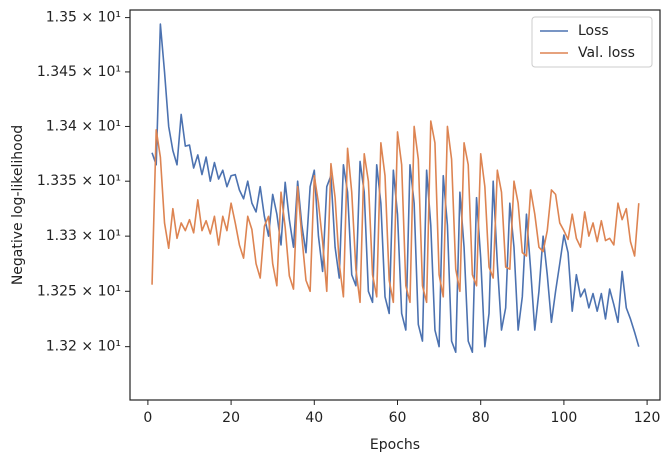 The height and width of the screenshot is (463, 667). I want to click on x-tick-label: 60, so click(398, 418).